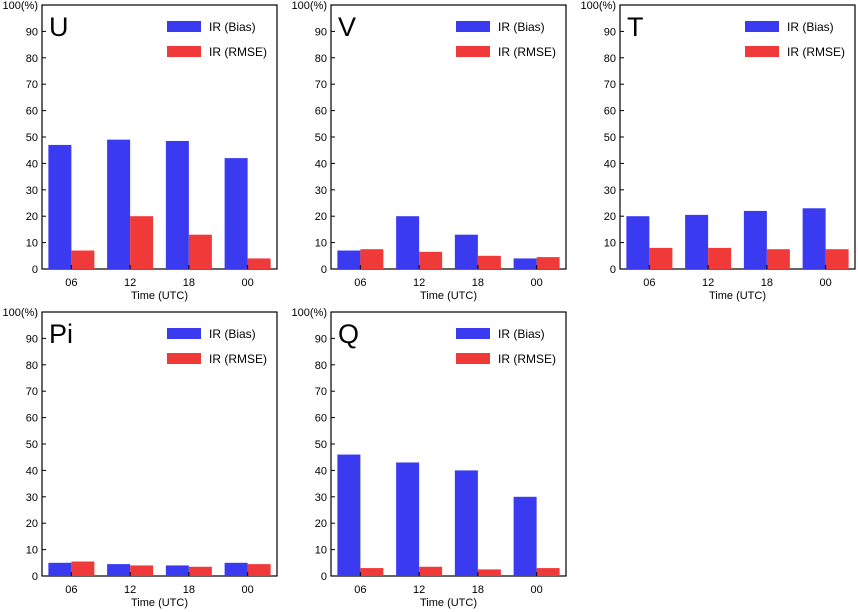  Describe the element at coordinates (348, 334) in the screenshot. I see `panel-label: Q` at that location.